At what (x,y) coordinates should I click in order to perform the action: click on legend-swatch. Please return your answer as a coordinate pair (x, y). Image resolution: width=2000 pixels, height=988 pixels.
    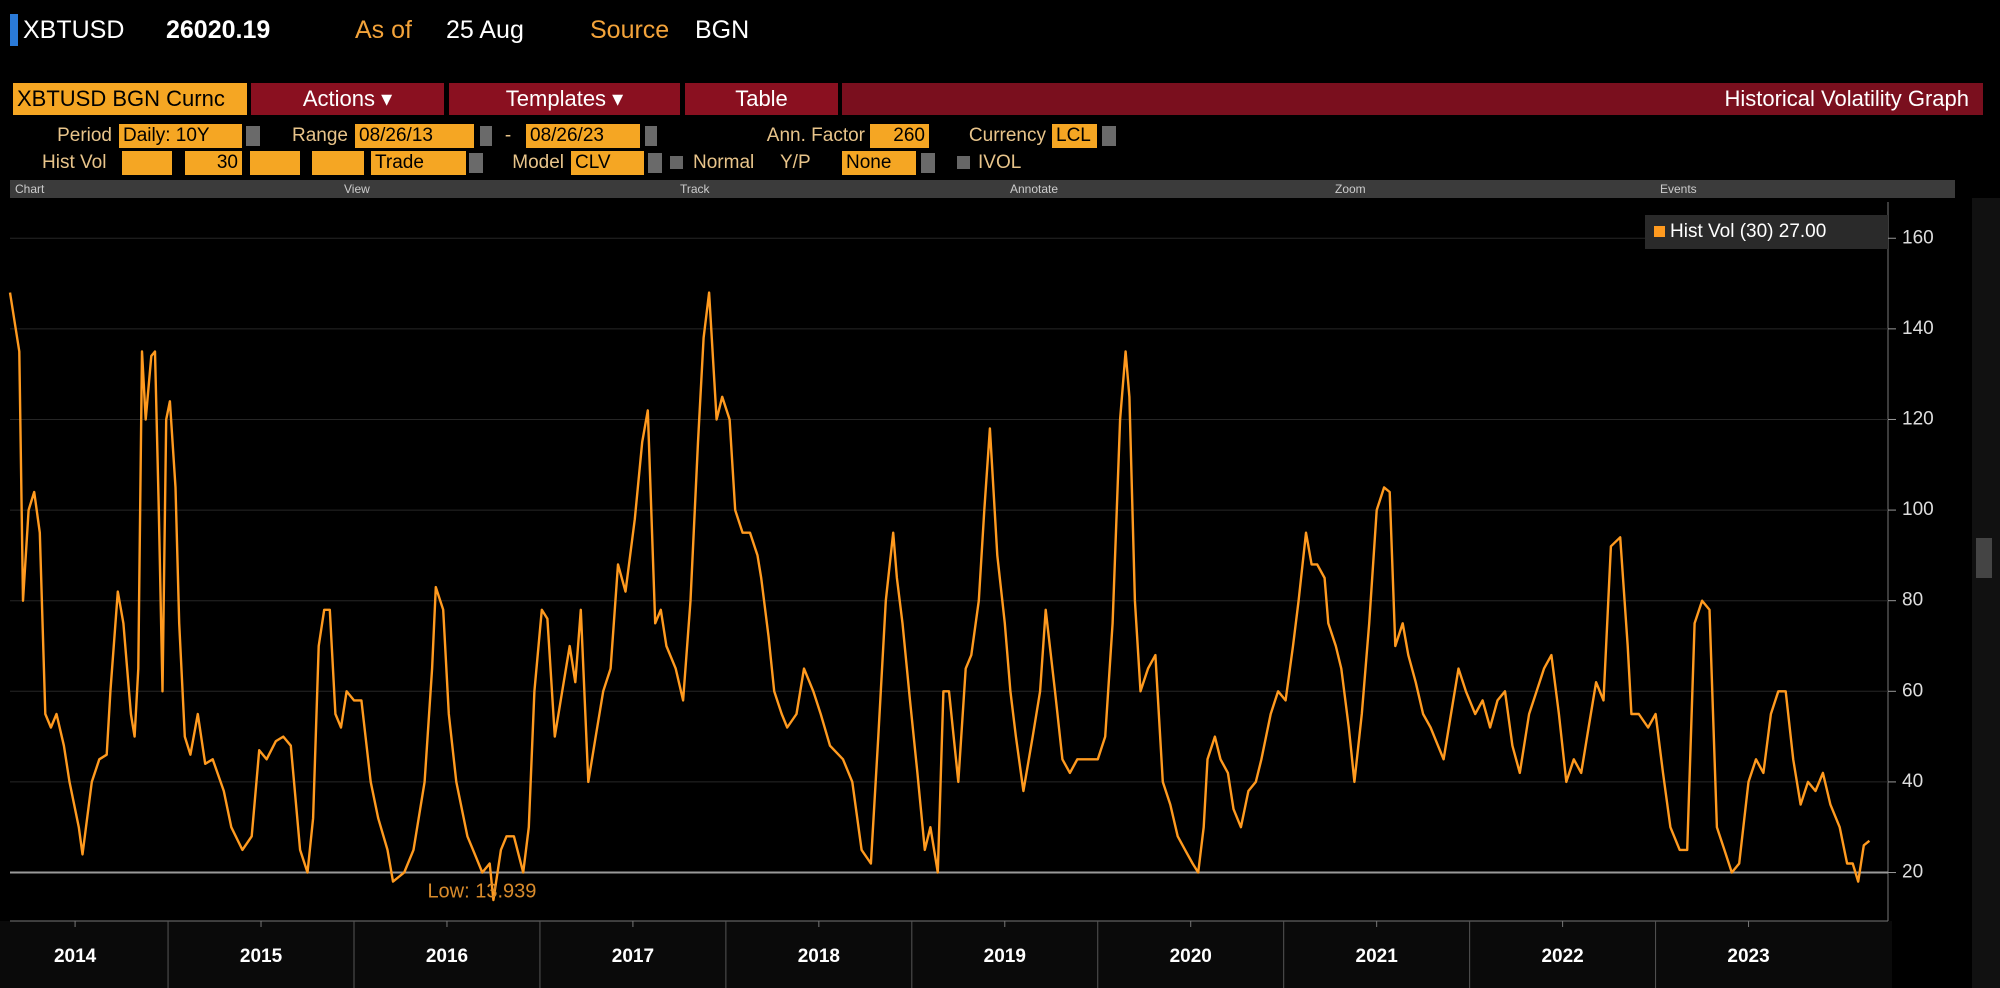
    Looking at the image, I should click on (1659, 231).